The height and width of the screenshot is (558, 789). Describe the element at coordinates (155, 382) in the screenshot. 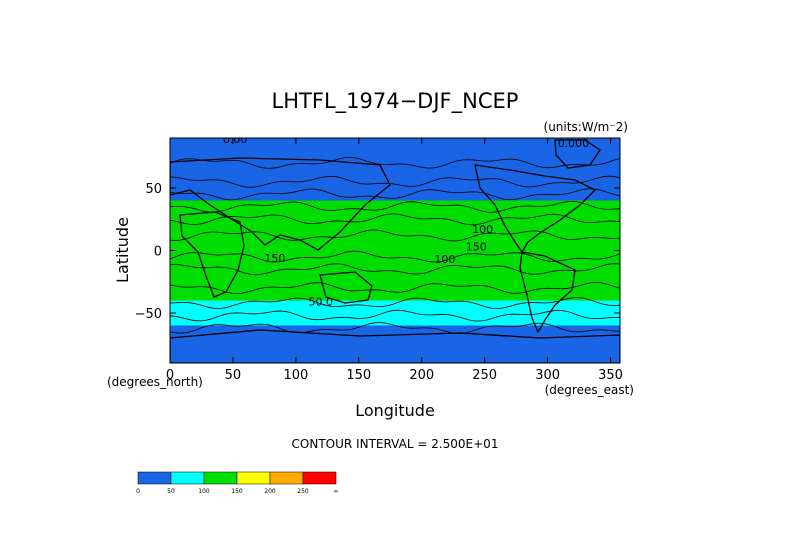

I see `y-units-label: (degrees_north)` at that location.